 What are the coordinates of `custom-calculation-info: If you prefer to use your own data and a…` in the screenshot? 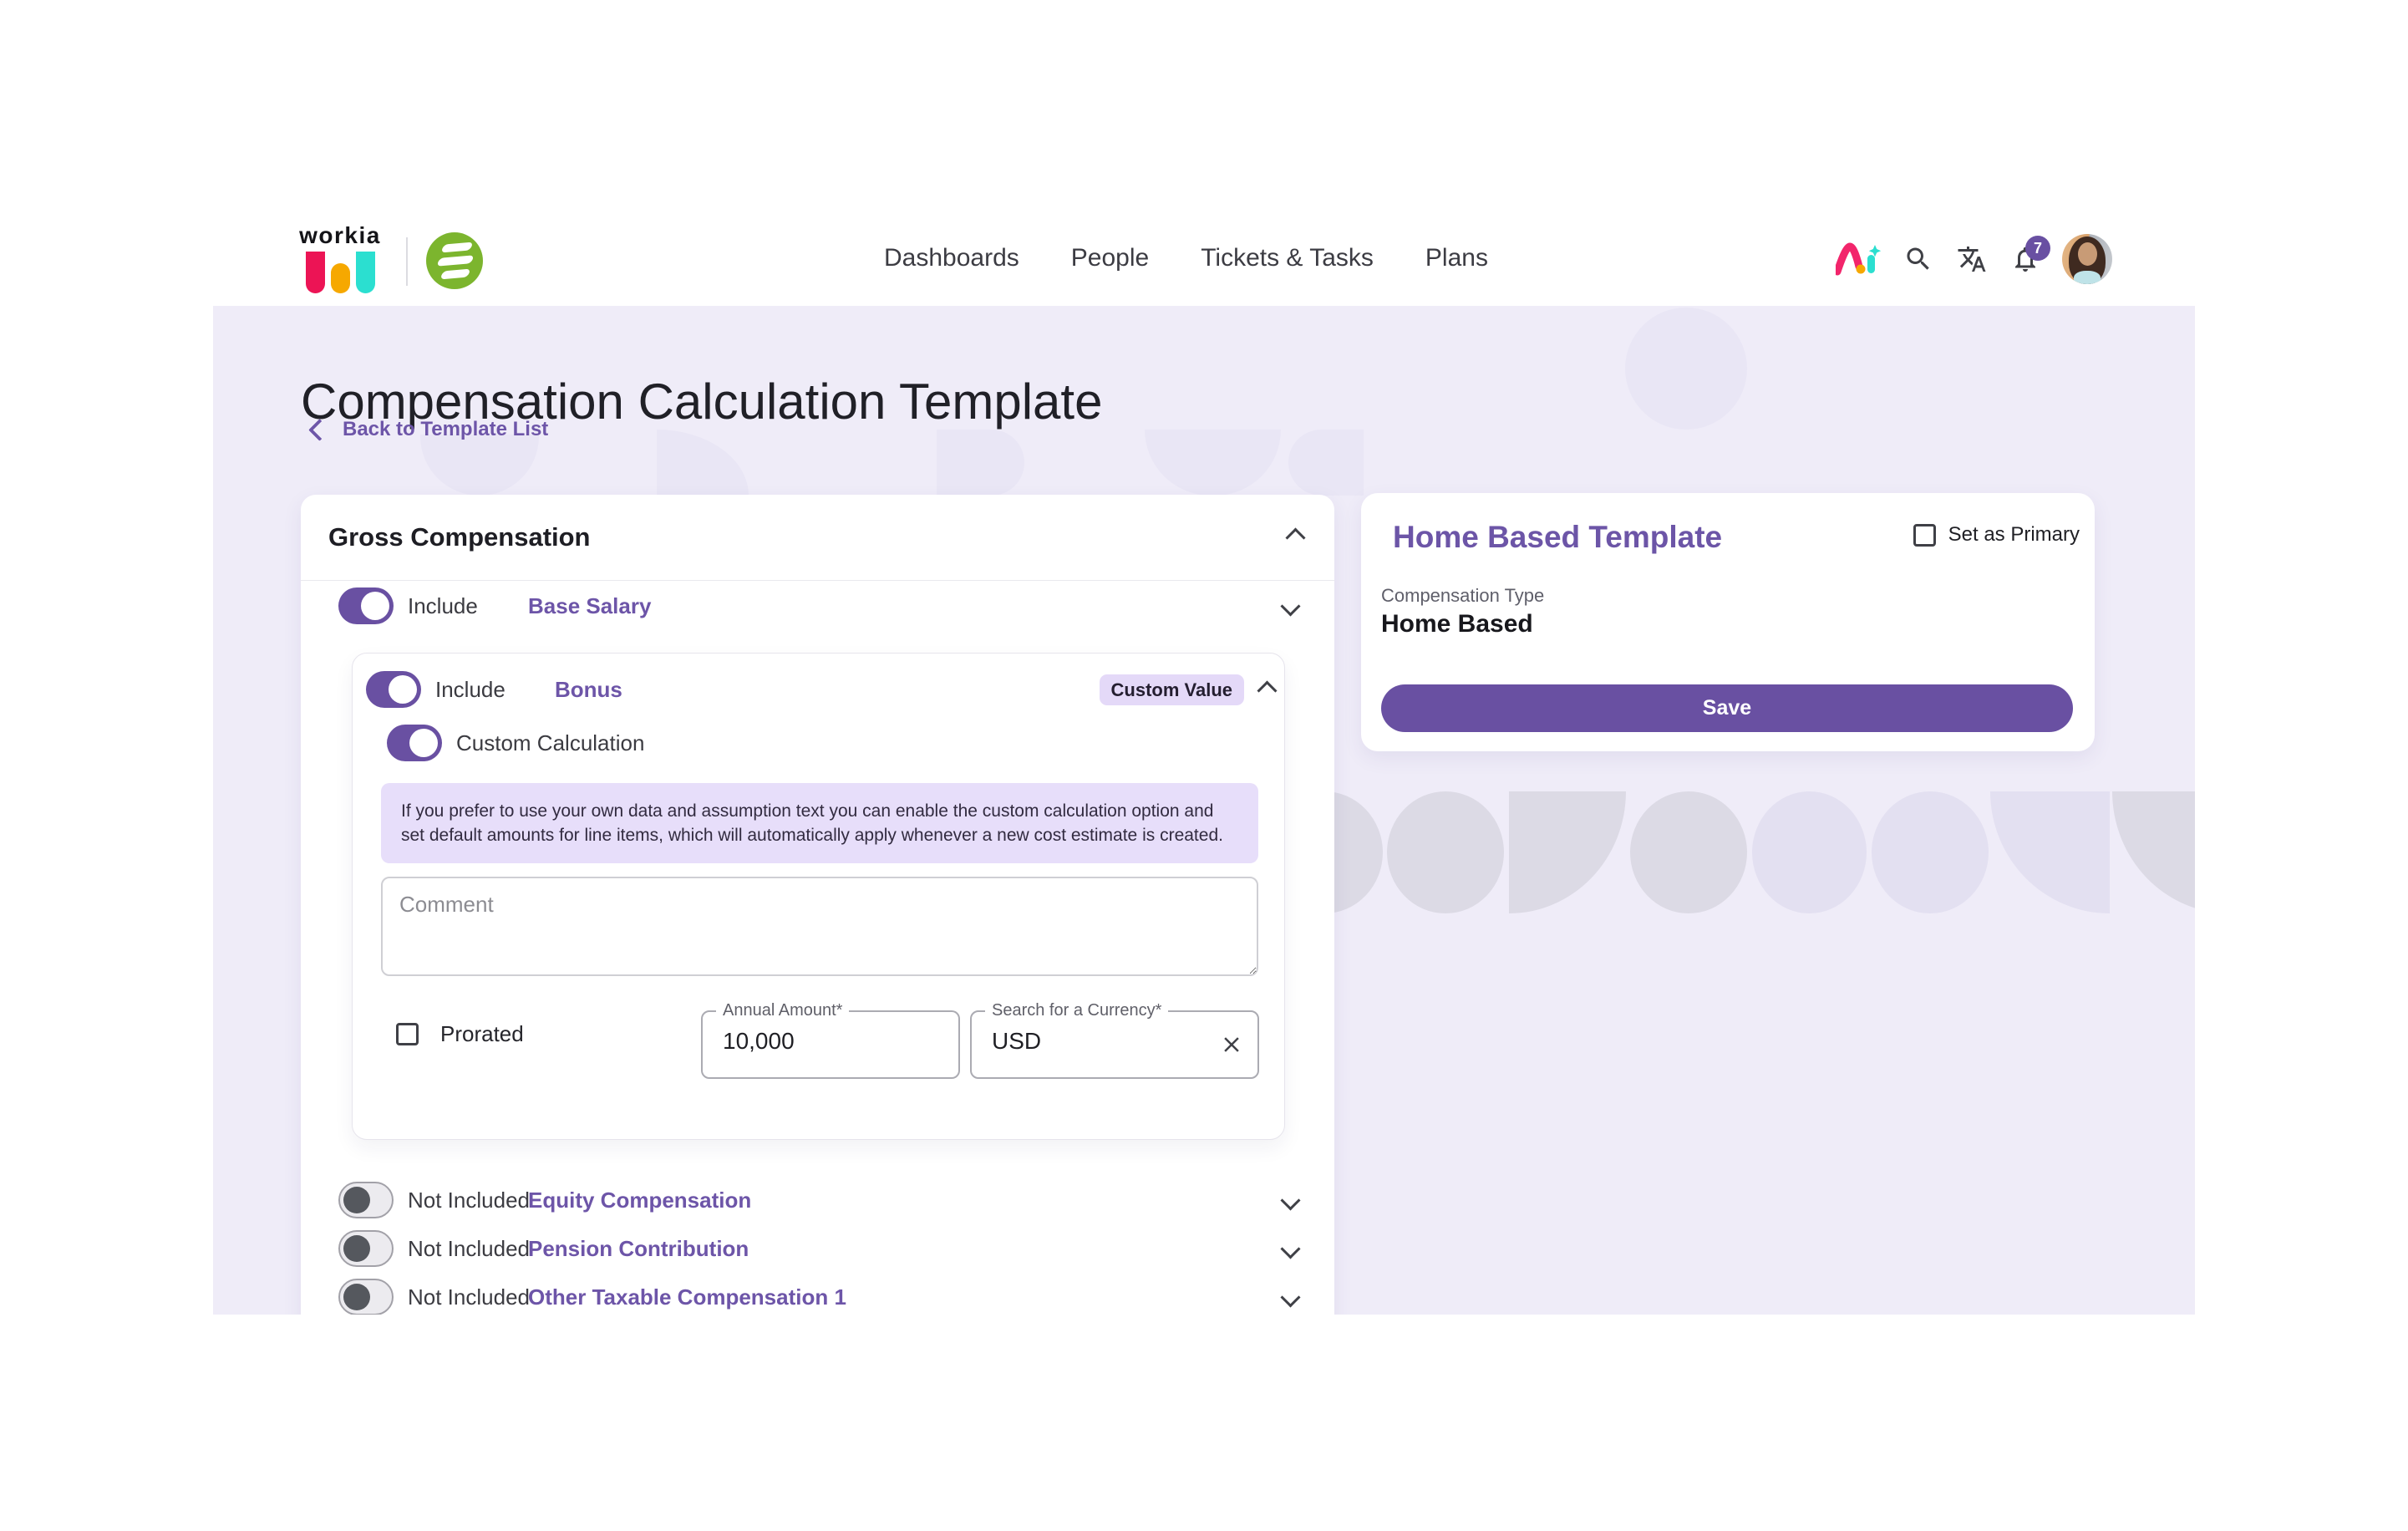 It's located at (820, 823).